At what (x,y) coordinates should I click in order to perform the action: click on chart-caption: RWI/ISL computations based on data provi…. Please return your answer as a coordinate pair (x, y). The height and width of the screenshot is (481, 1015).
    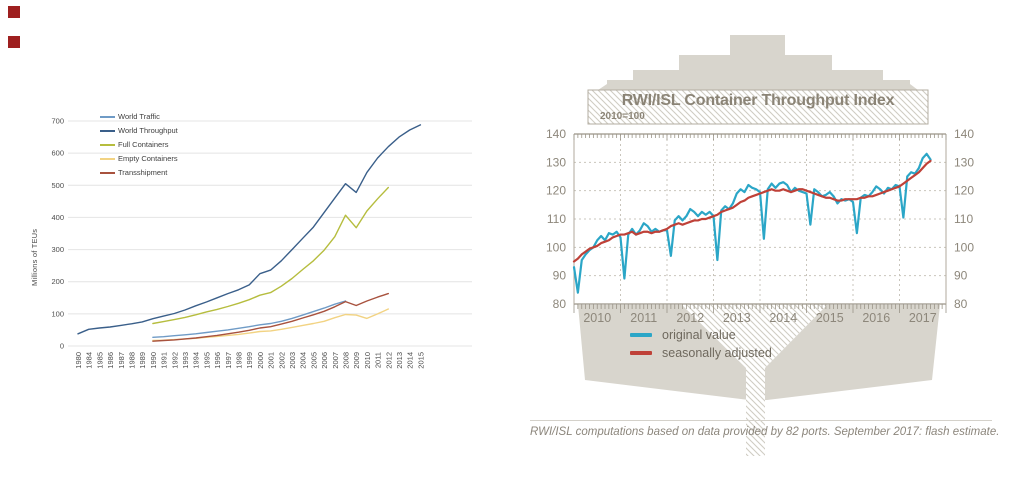
    Looking at the image, I should click on (765, 432).